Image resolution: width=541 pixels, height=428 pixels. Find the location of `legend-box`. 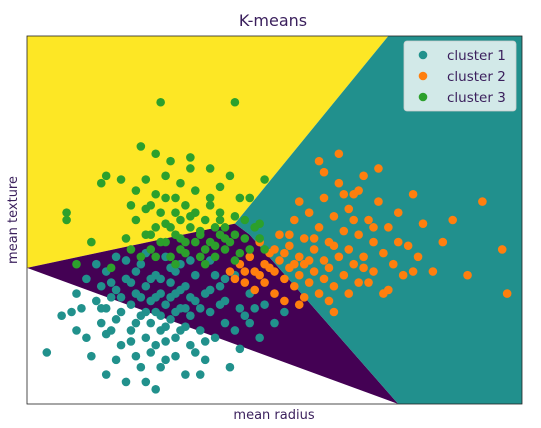

legend-box is located at coordinates (460, 76).